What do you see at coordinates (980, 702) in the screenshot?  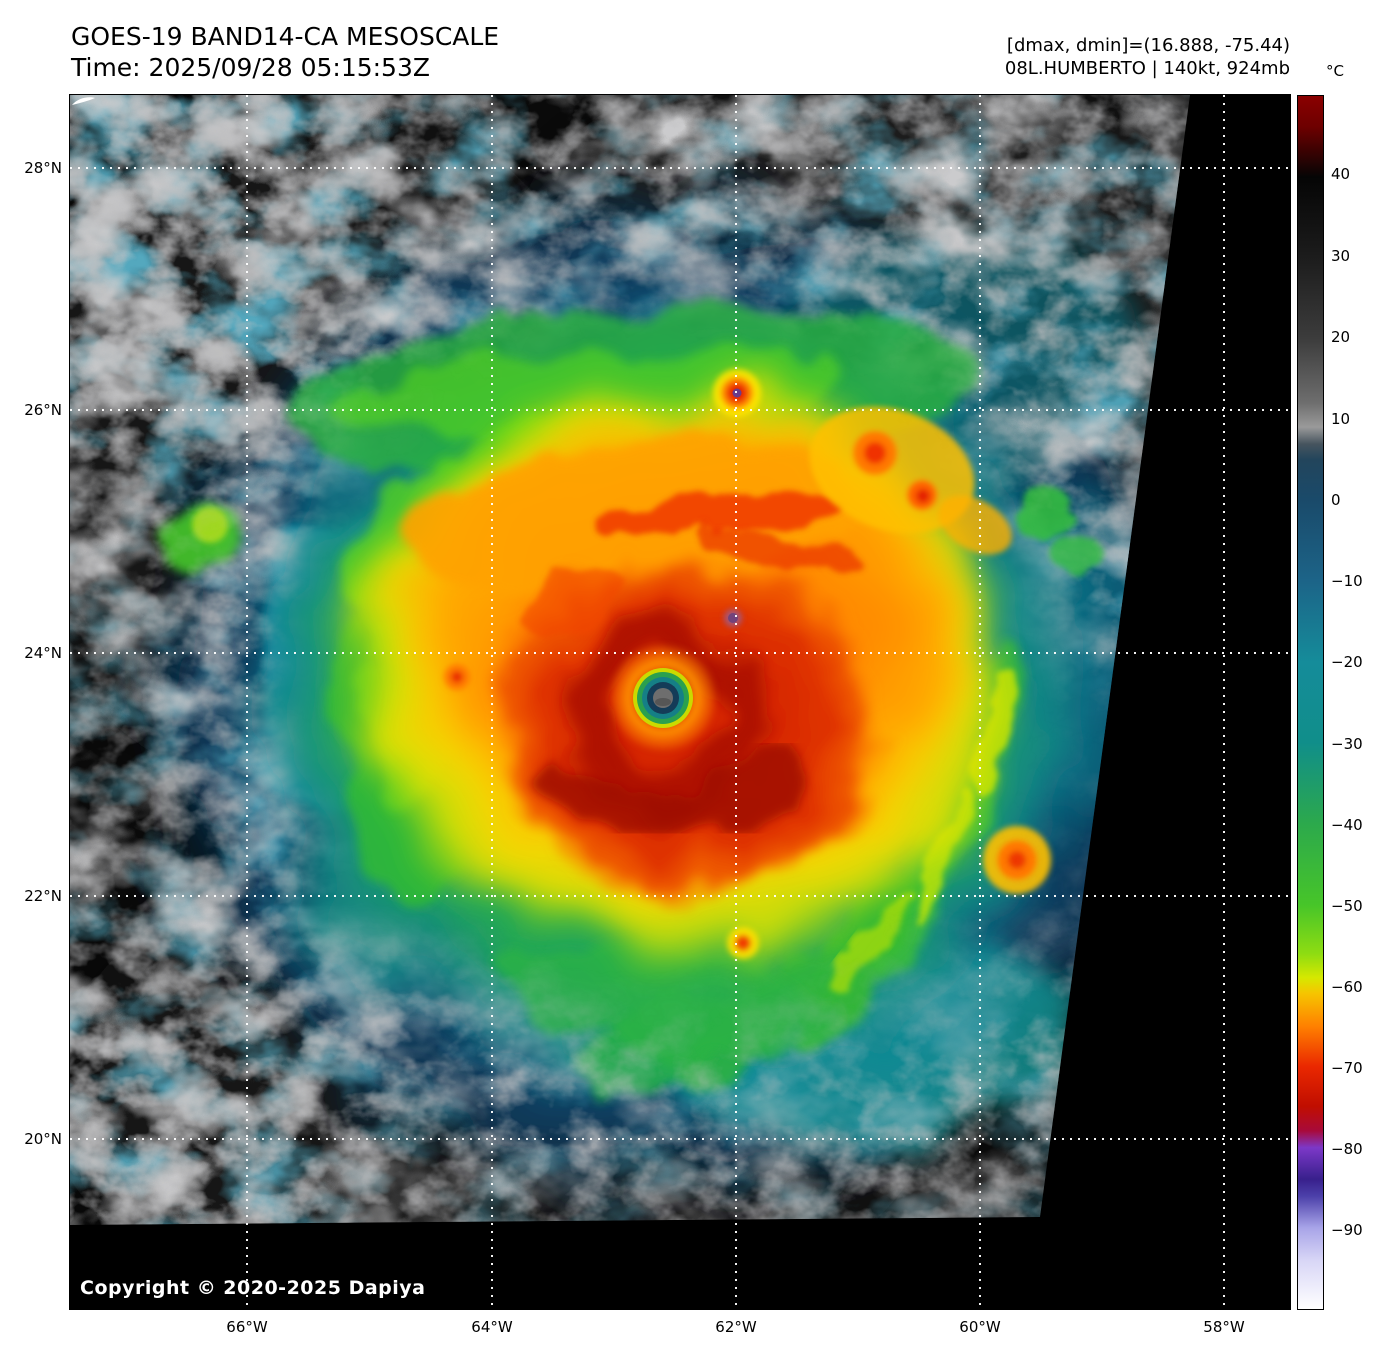 I see `gridline-lon-60w` at bounding box center [980, 702].